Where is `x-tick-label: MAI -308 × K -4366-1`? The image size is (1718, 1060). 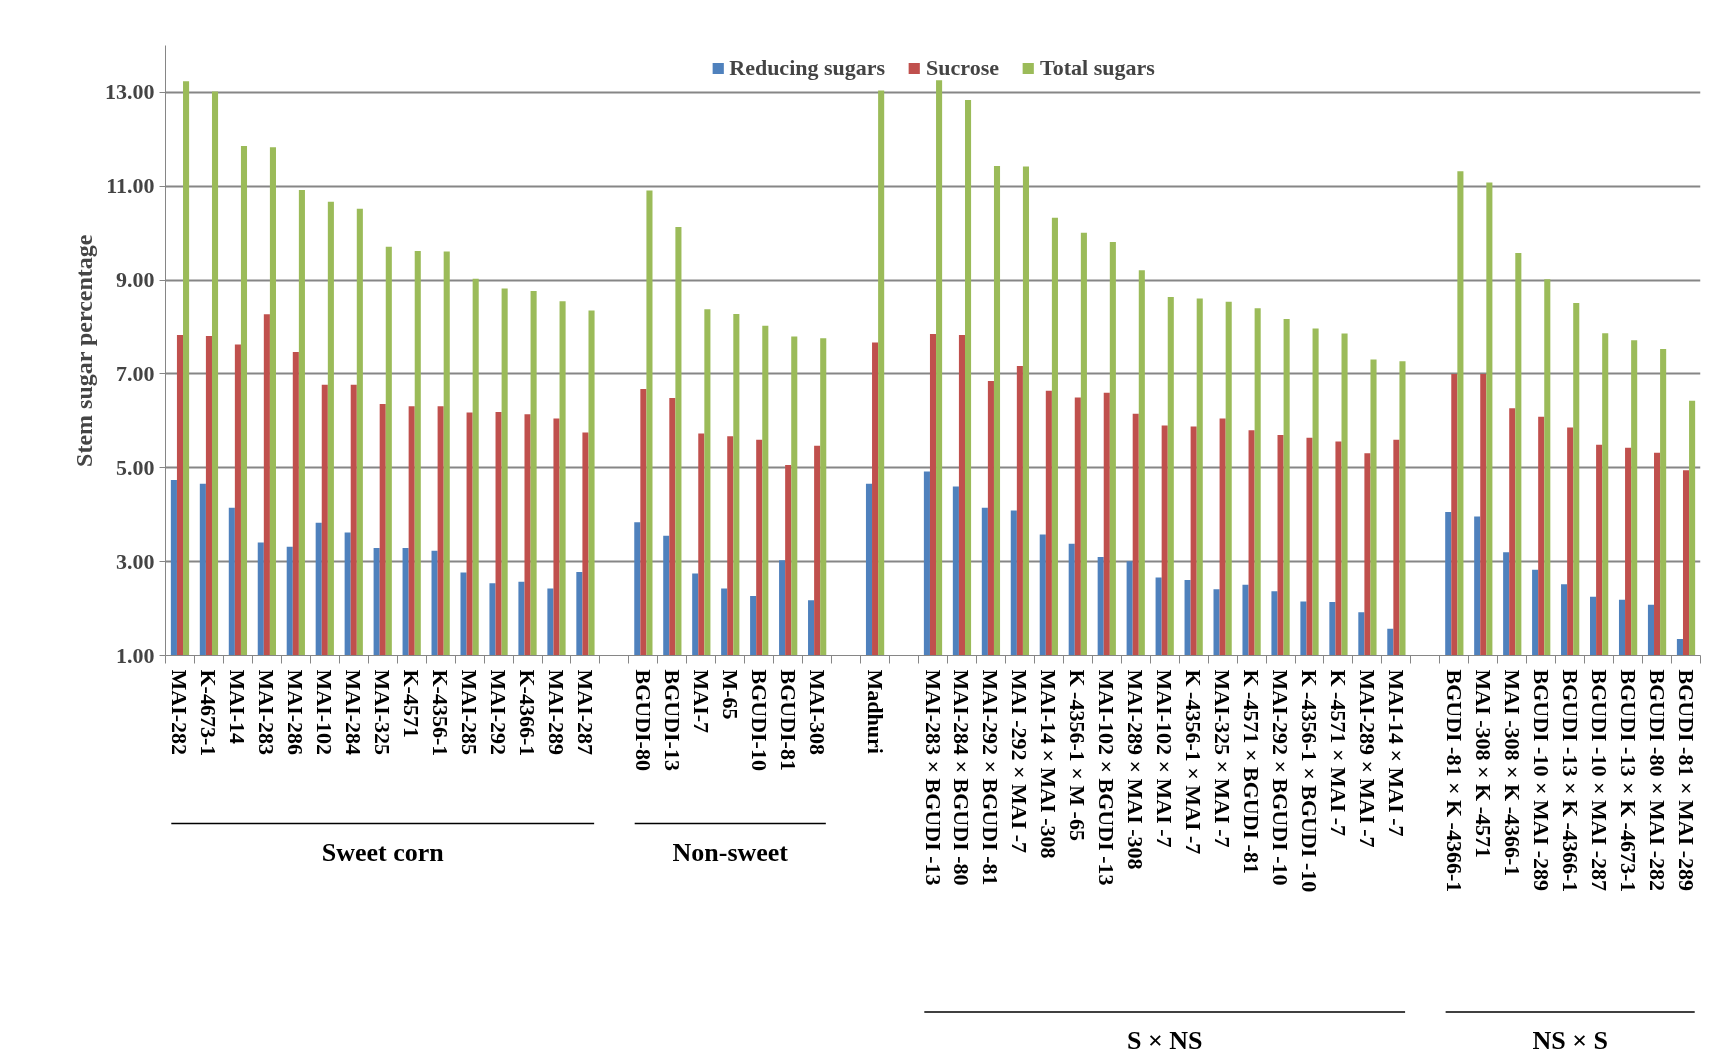
x-tick-label: MAI -308 × K -4366-1 is located at coordinates (1512, 773).